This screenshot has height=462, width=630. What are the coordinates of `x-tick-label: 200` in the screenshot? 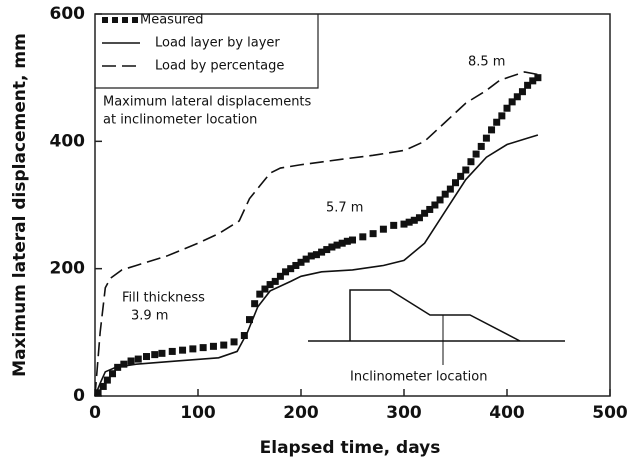 It's located at (301, 413).